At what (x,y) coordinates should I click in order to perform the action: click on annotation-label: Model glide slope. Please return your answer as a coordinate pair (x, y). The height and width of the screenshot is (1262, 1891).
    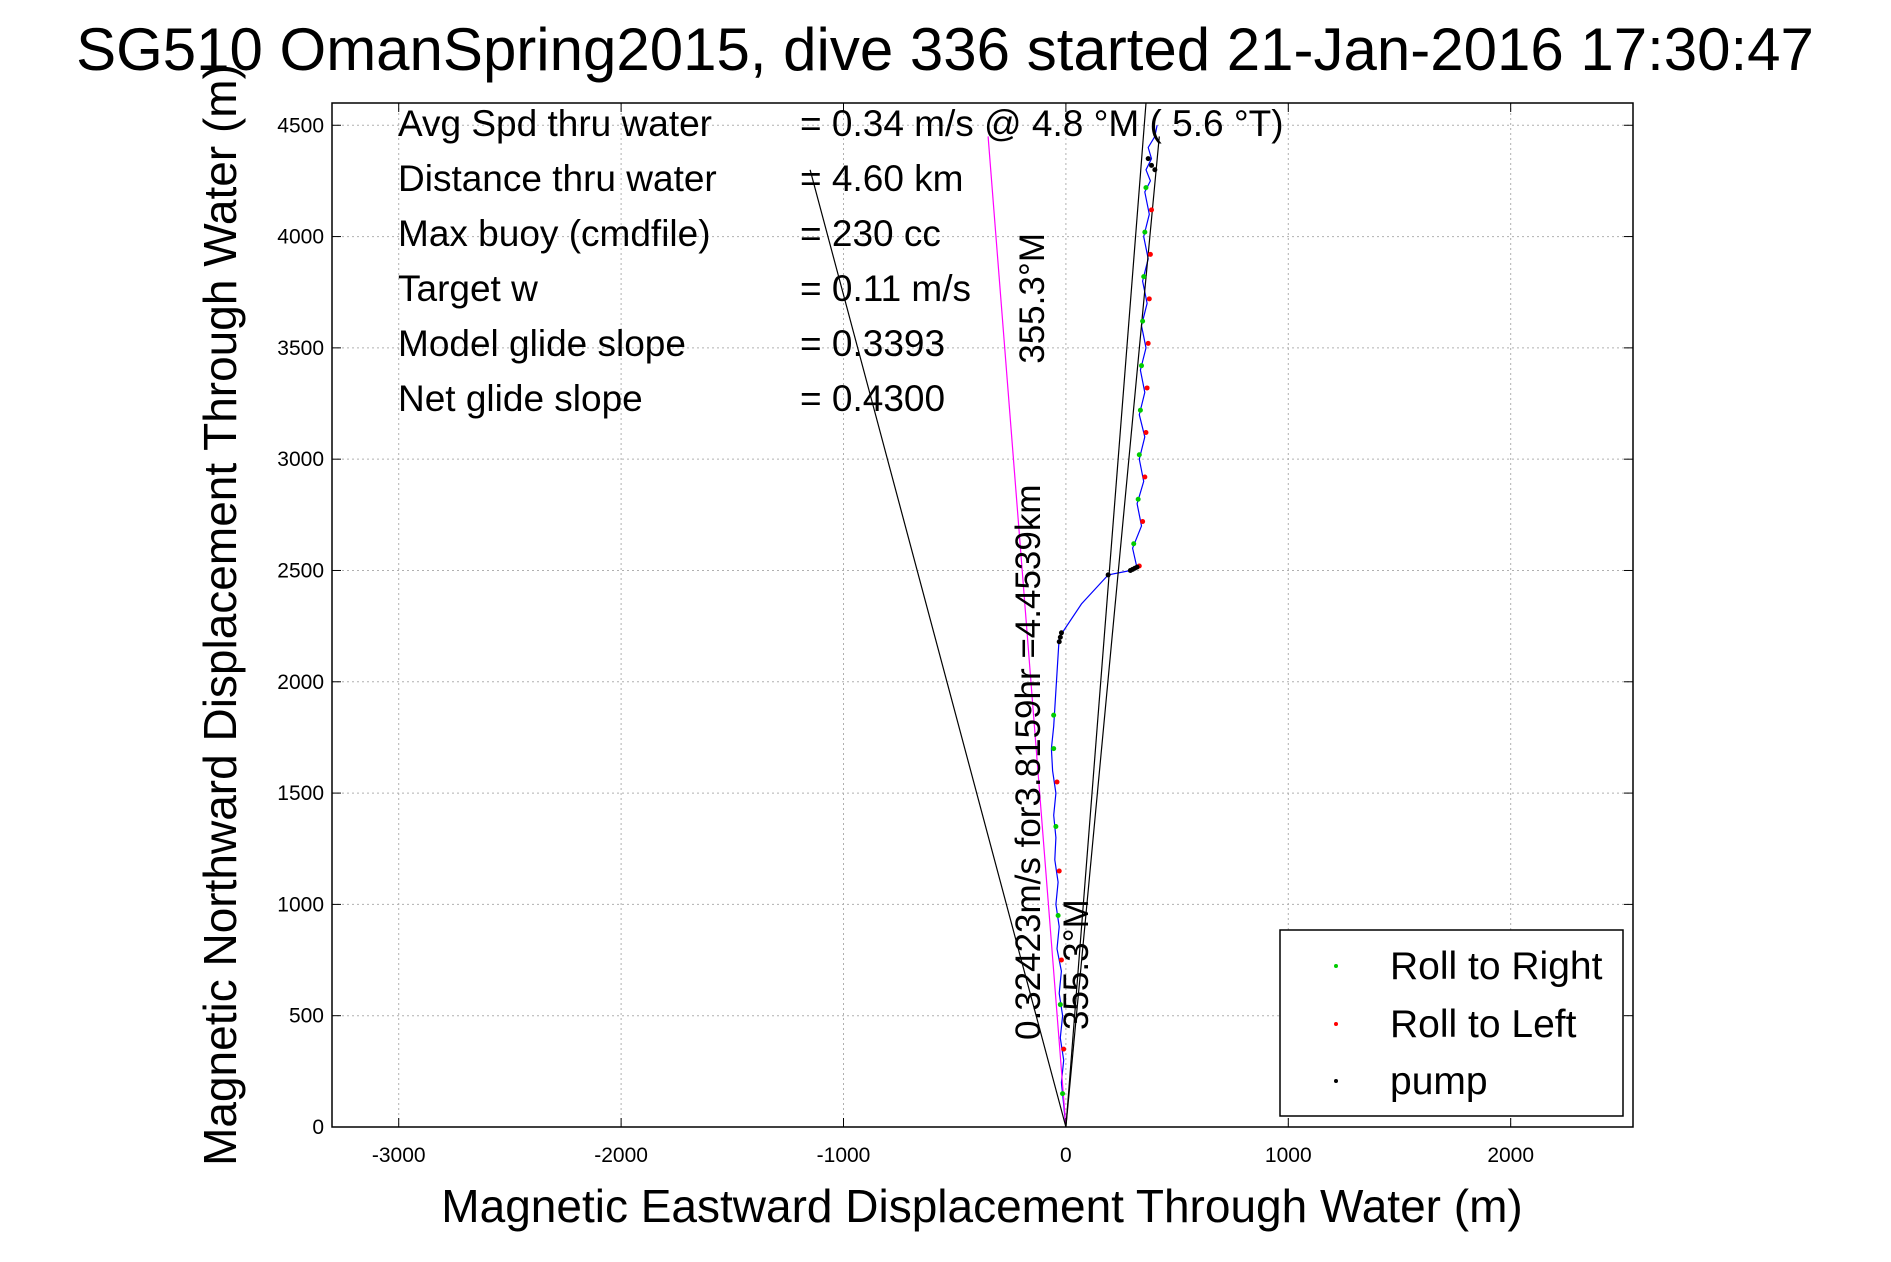
    Looking at the image, I should click on (542, 343).